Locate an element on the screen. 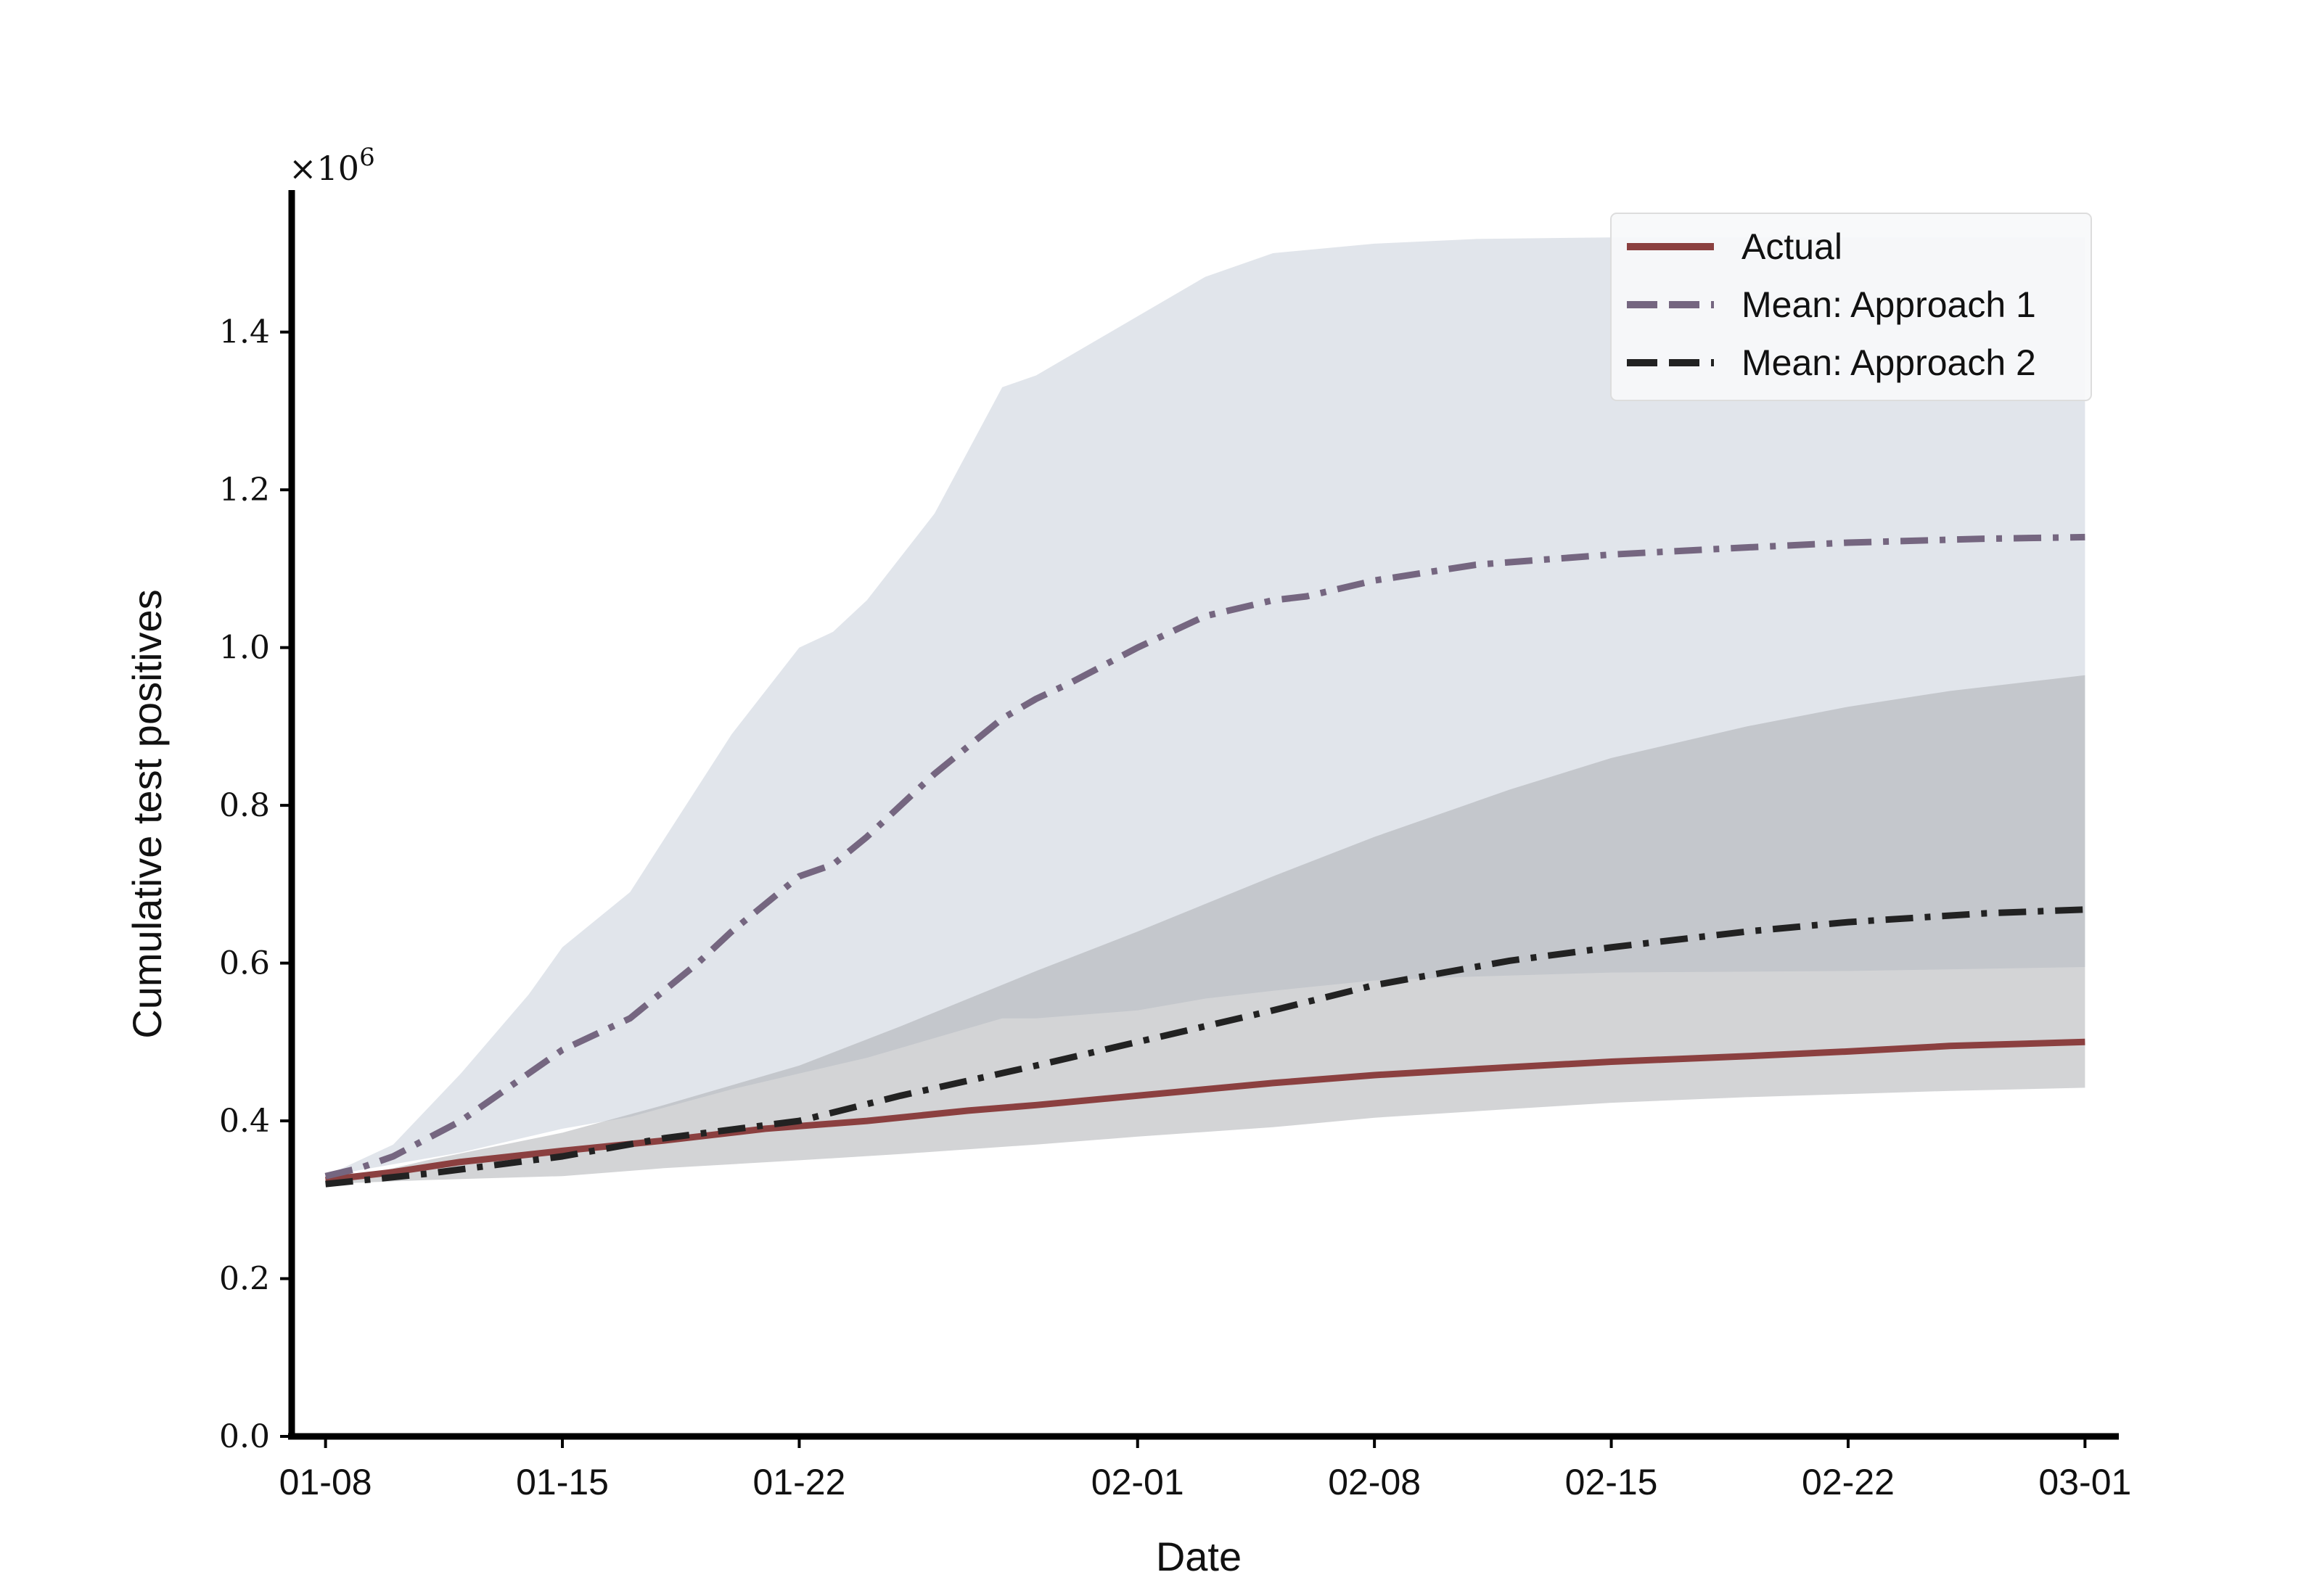 The image size is (2322, 1596). legend-label-mean-approach-2: Mean: Approach 2 is located at coordinates (1889, 362).